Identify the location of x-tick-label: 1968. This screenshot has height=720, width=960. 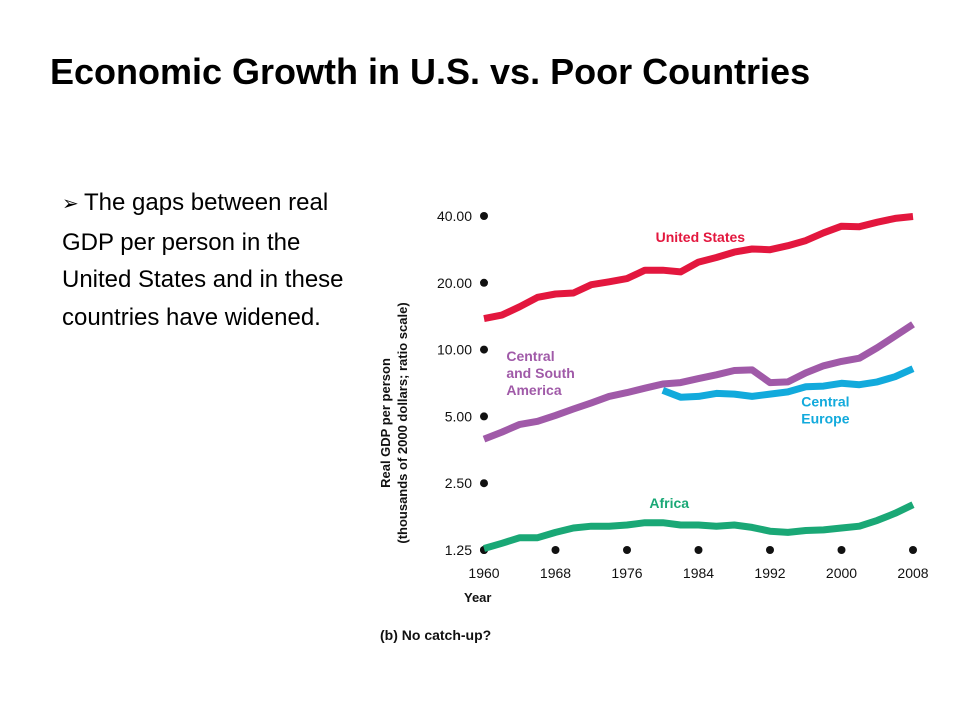
(555, 573).